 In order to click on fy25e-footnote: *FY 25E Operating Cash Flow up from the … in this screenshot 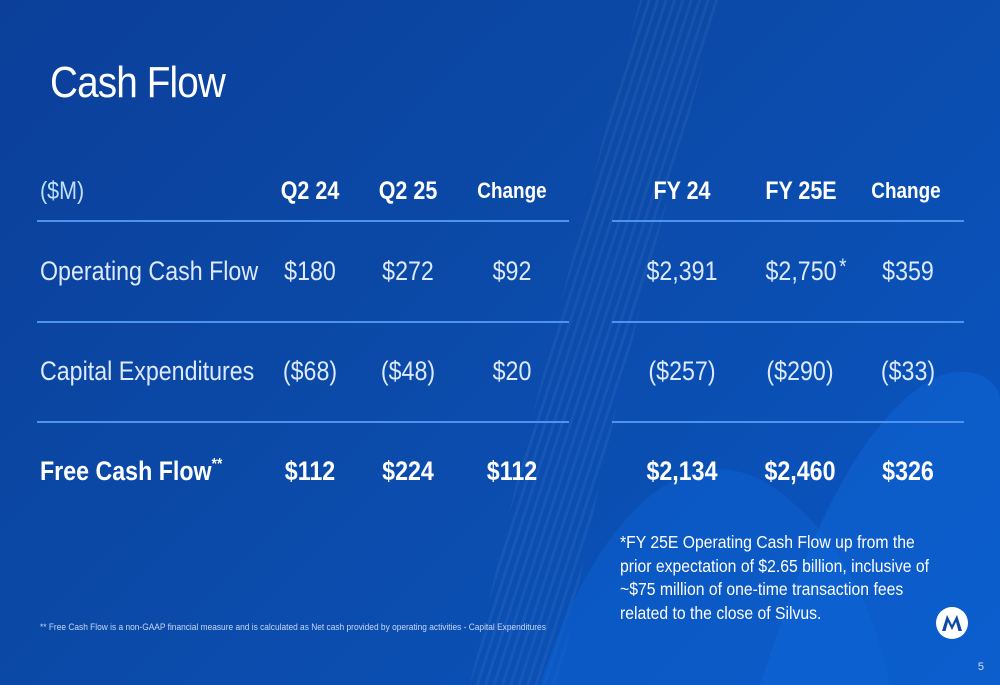, I will do `click(775, 577)`.